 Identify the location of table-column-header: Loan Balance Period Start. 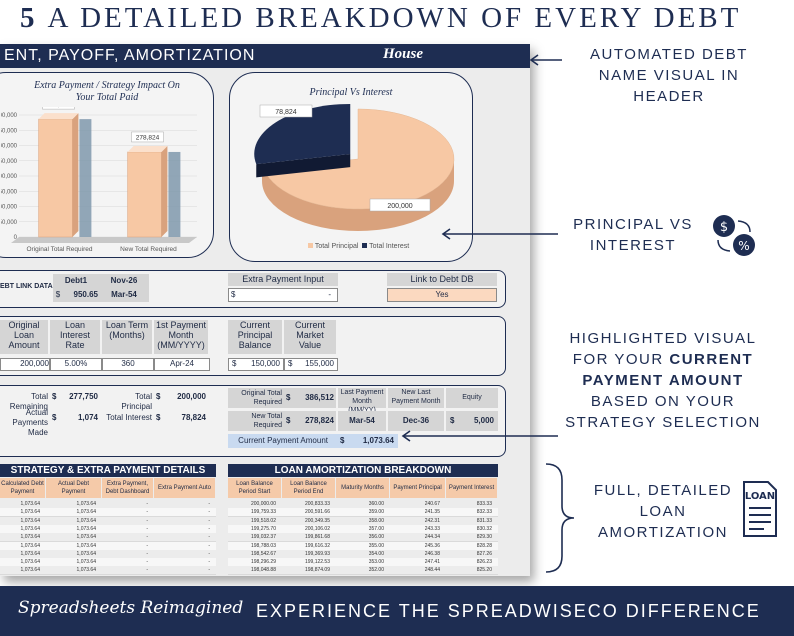
(254, 488).